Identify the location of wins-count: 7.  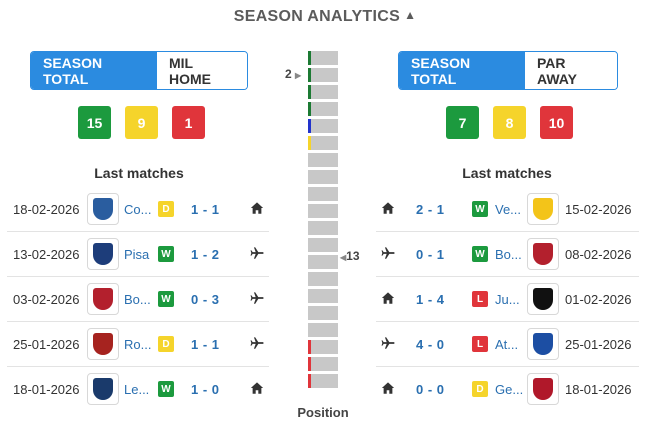
(462, 122).